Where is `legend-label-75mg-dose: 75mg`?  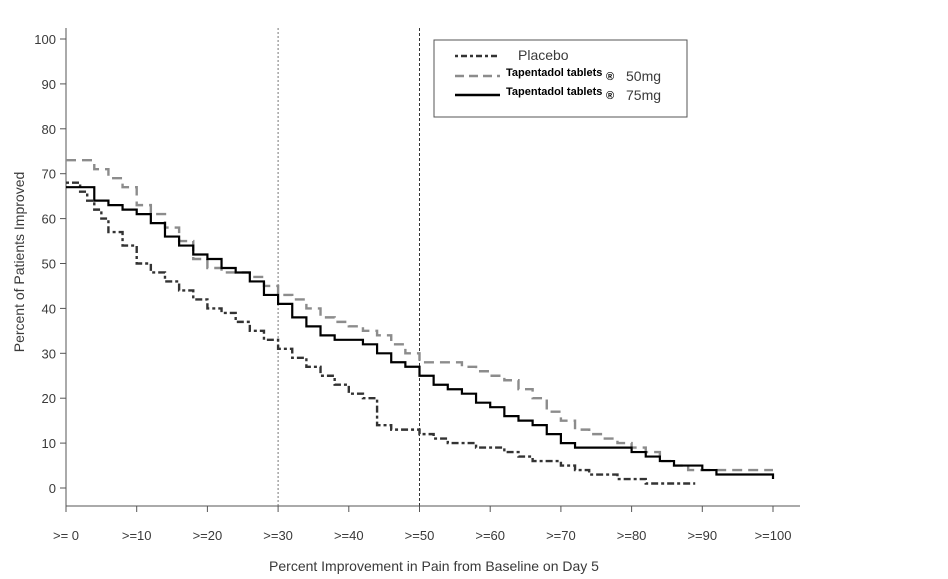
legend-label-75mg-dose: 75mg is located at coordinates (643, 95).